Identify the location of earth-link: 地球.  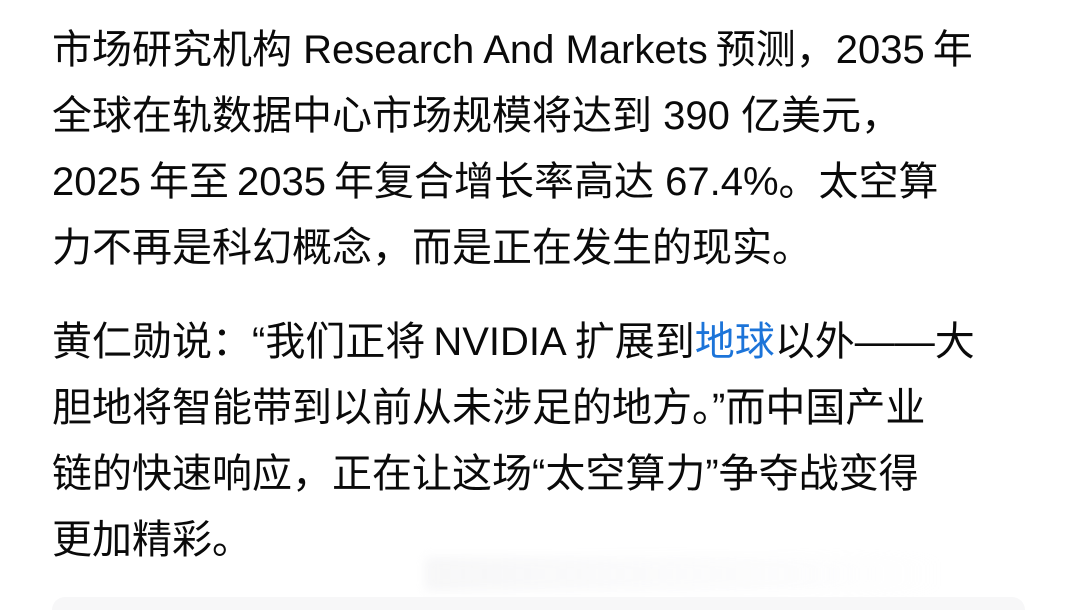
(734, 342).